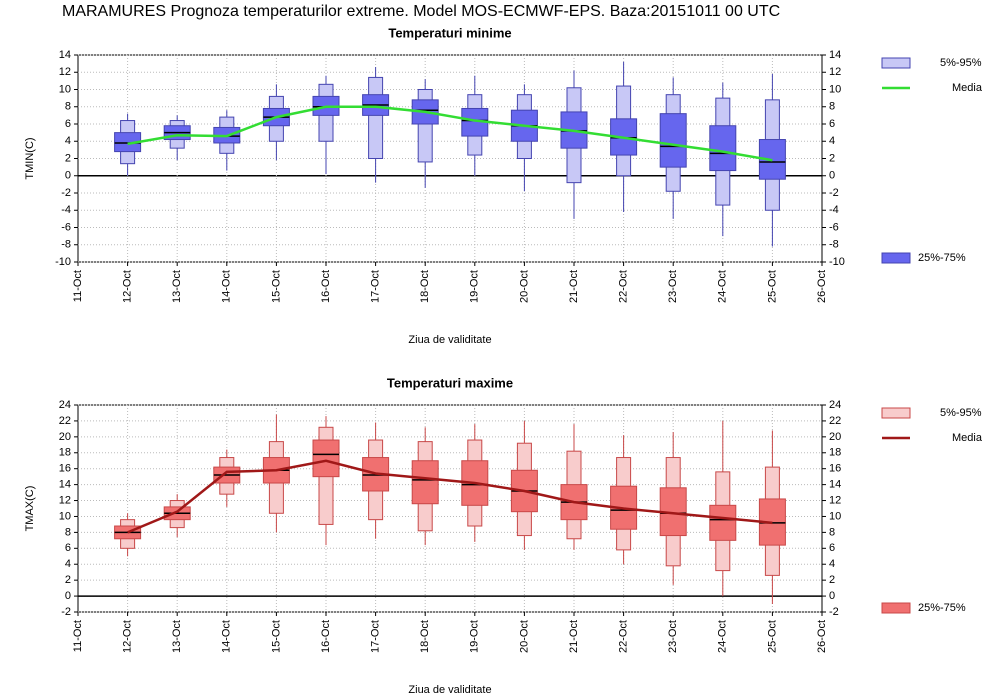  I want to click on x-tick-label: 22-Oct, so click(624, 636).